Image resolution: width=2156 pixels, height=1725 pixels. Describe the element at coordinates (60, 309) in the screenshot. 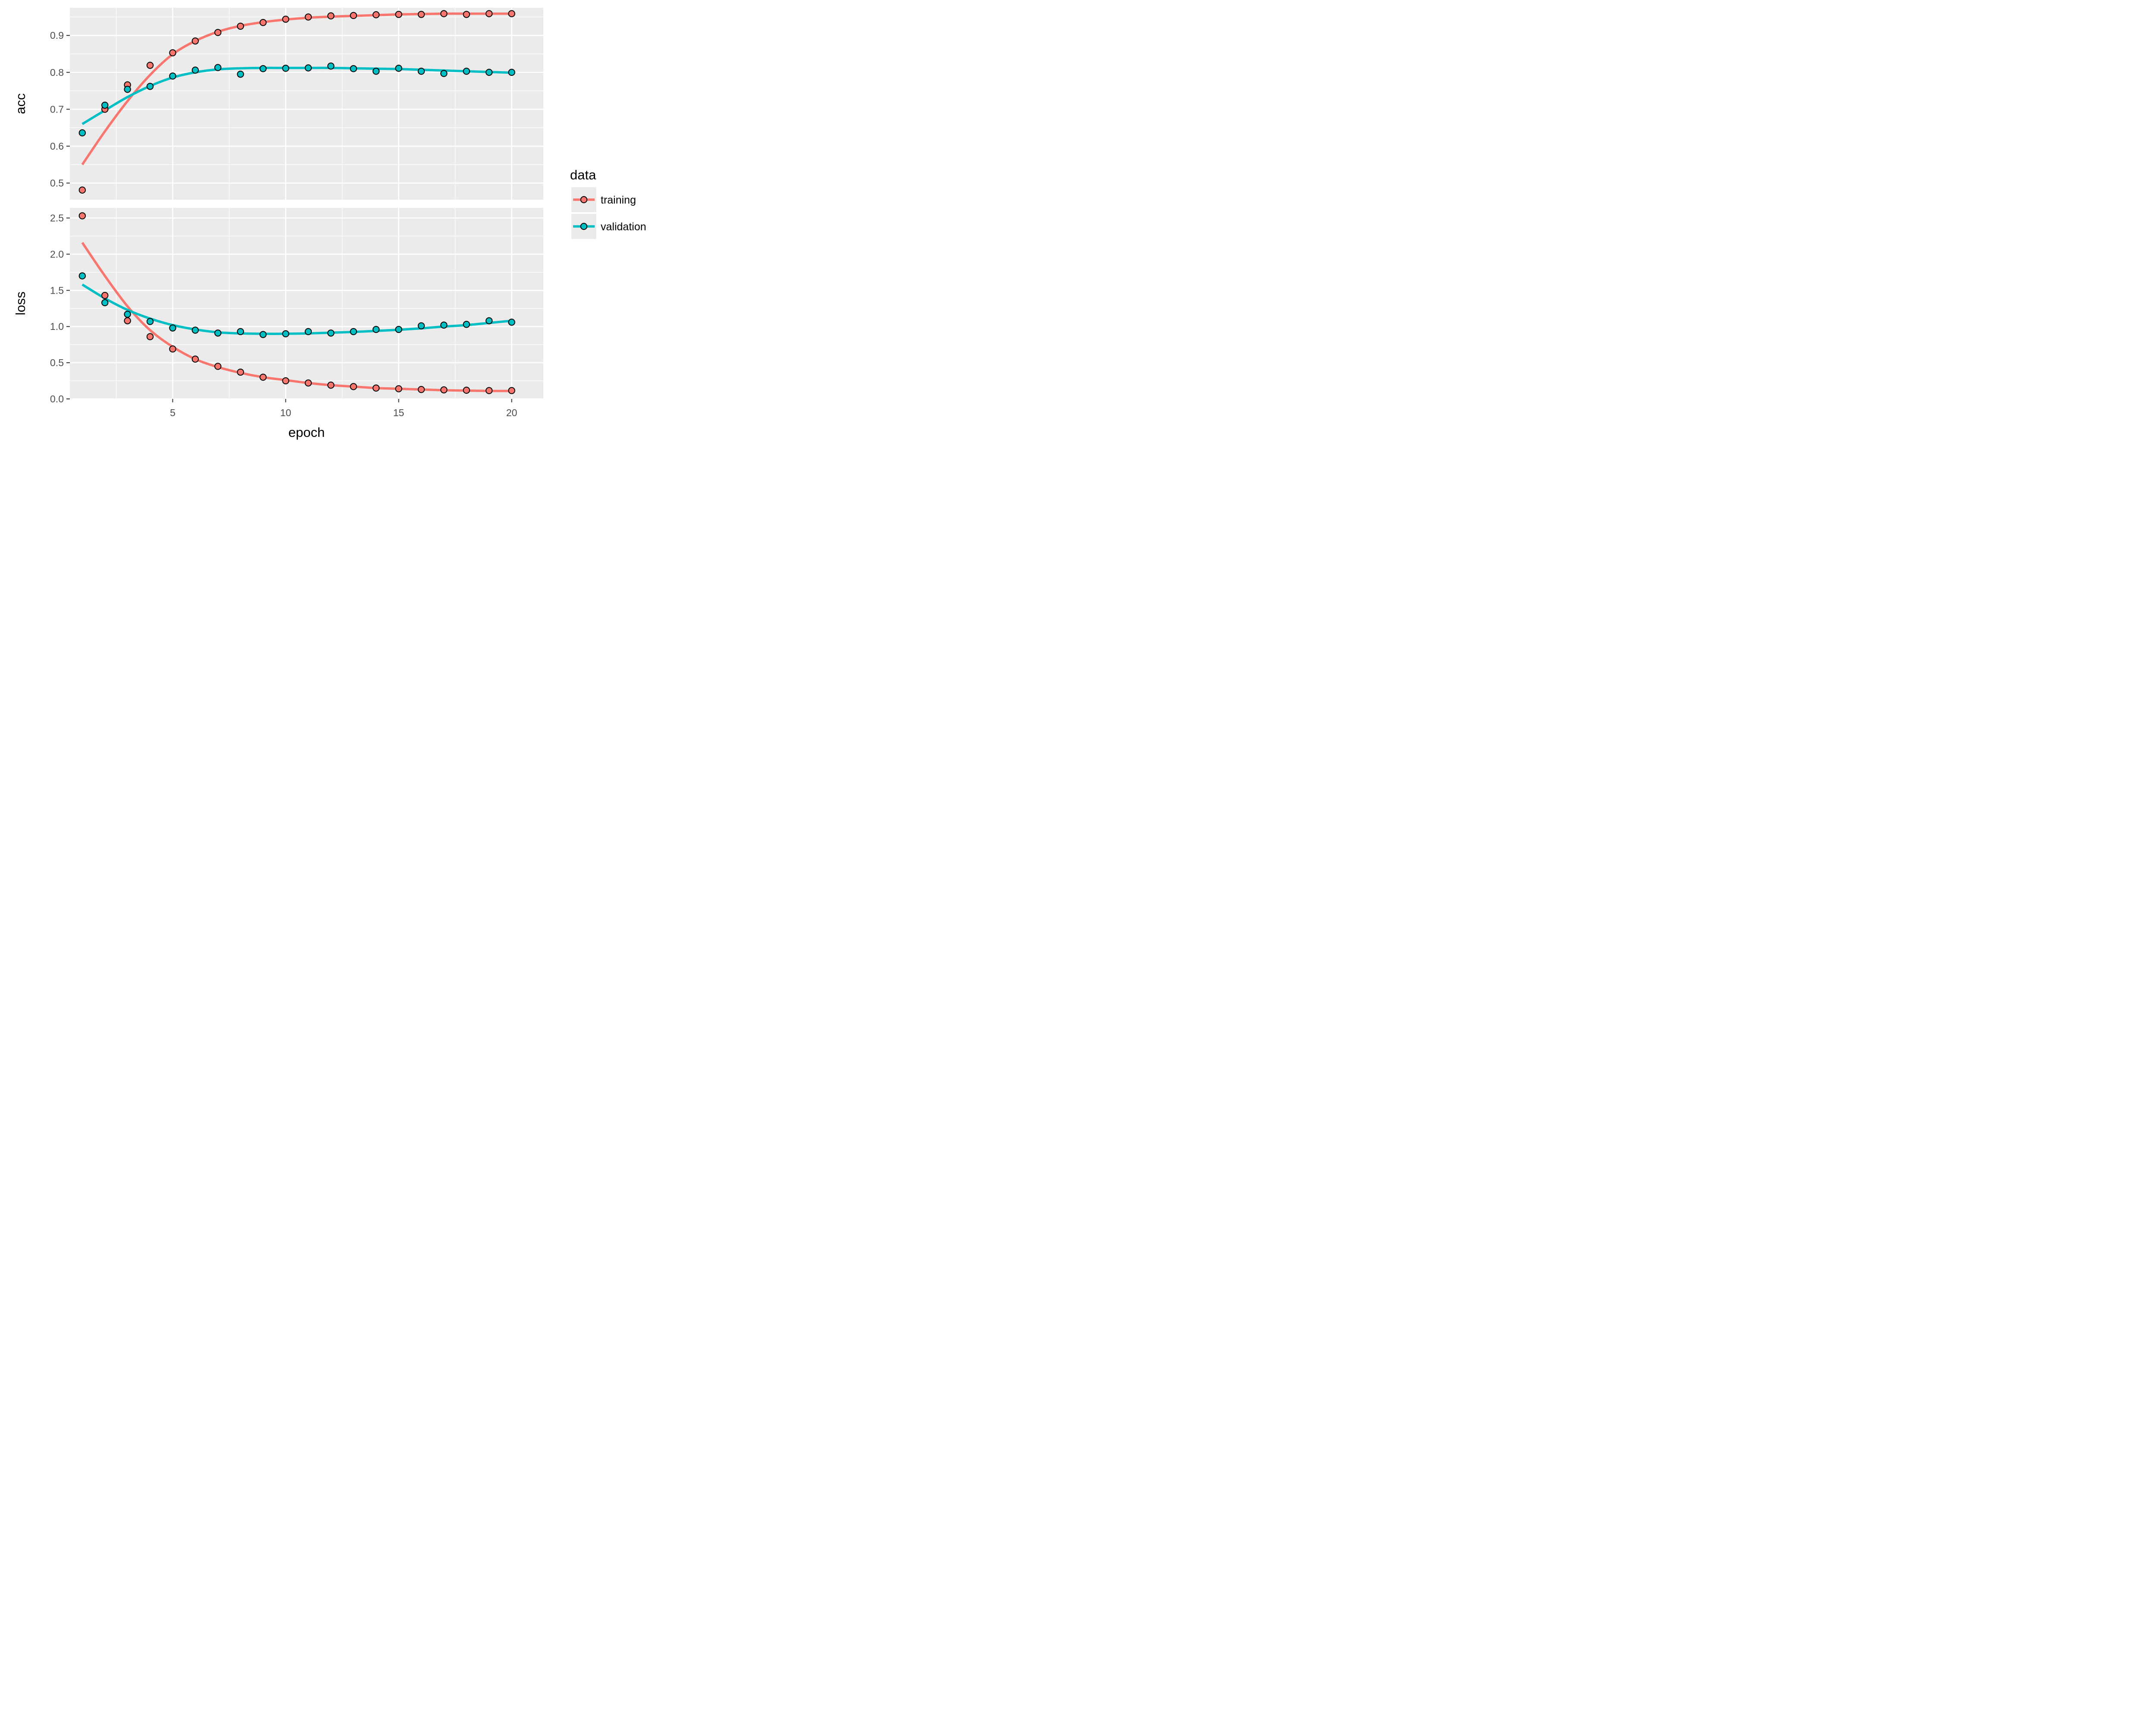

I see `panel-loss-y-ticks: 0.0 0.5 1.0 1.5 2.0 2.5` at that location.